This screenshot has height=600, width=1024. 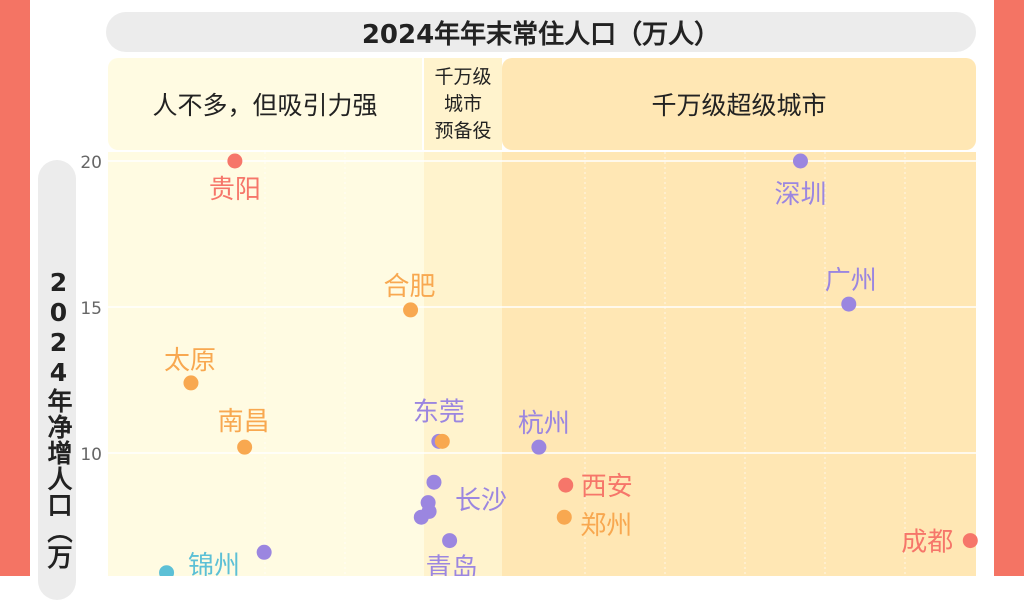 What do you see at coordinates (544, 424) in the screenshot?
I see `point-label: 杭州` at bounding box center [544, 424].